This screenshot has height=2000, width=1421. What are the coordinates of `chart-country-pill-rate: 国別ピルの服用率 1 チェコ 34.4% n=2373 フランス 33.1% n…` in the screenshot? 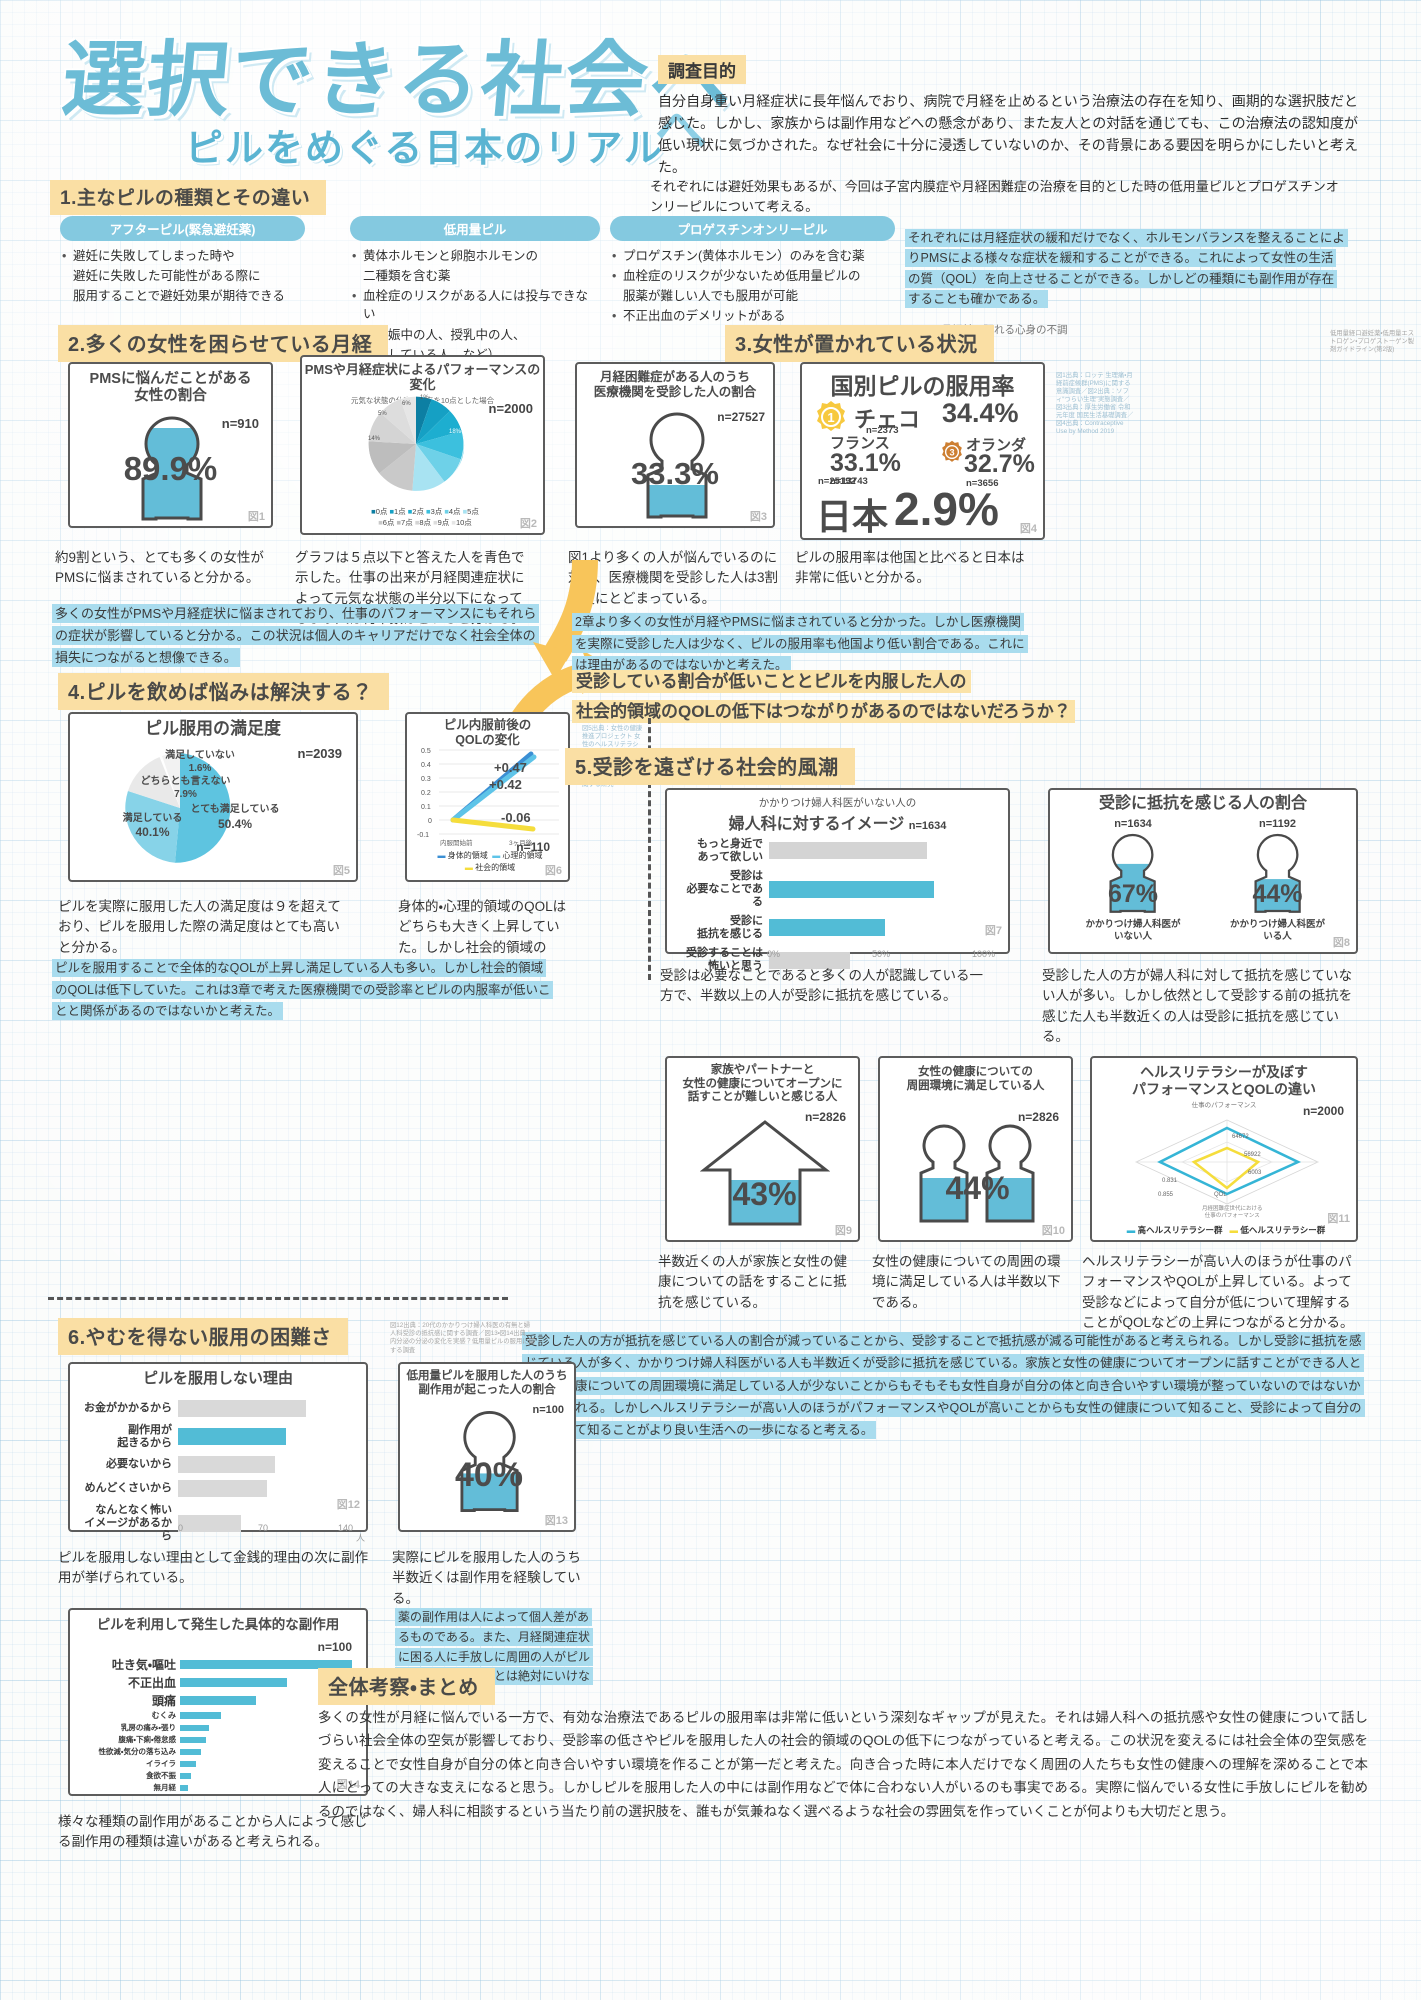 It's located at (919, 448).